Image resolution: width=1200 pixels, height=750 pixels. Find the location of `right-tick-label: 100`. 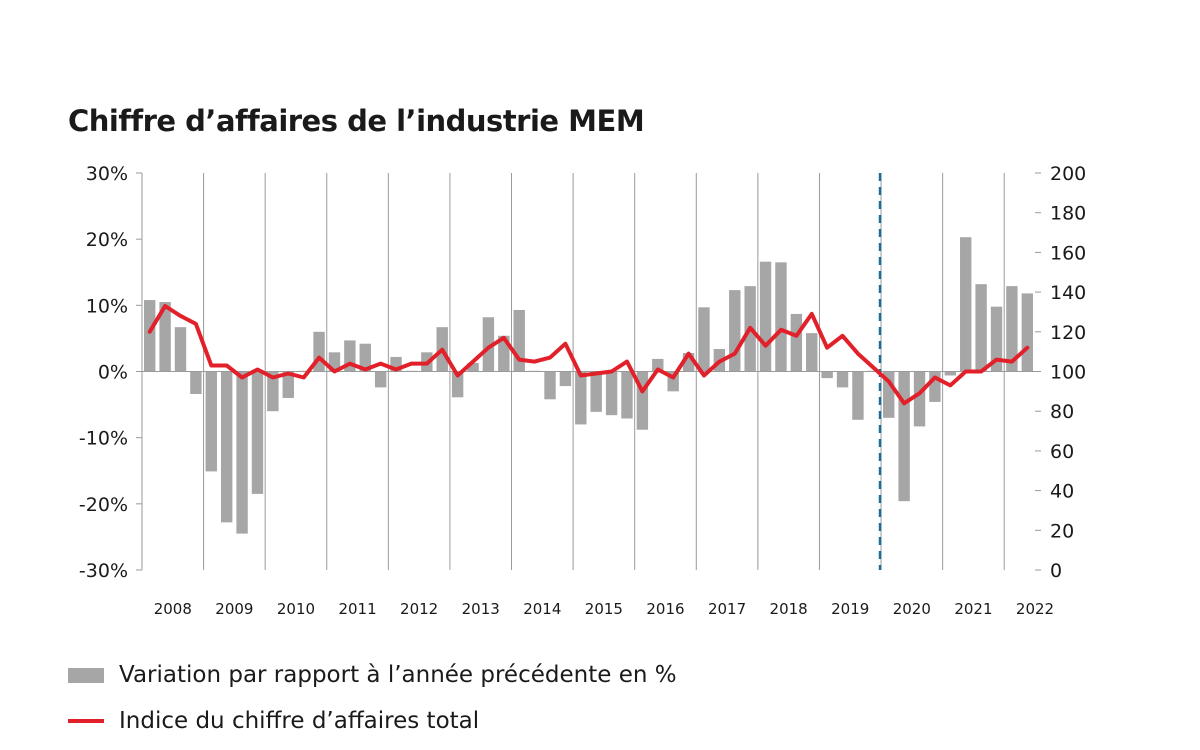

right-tick-label: 100 is located at coordinates (1068, 373).